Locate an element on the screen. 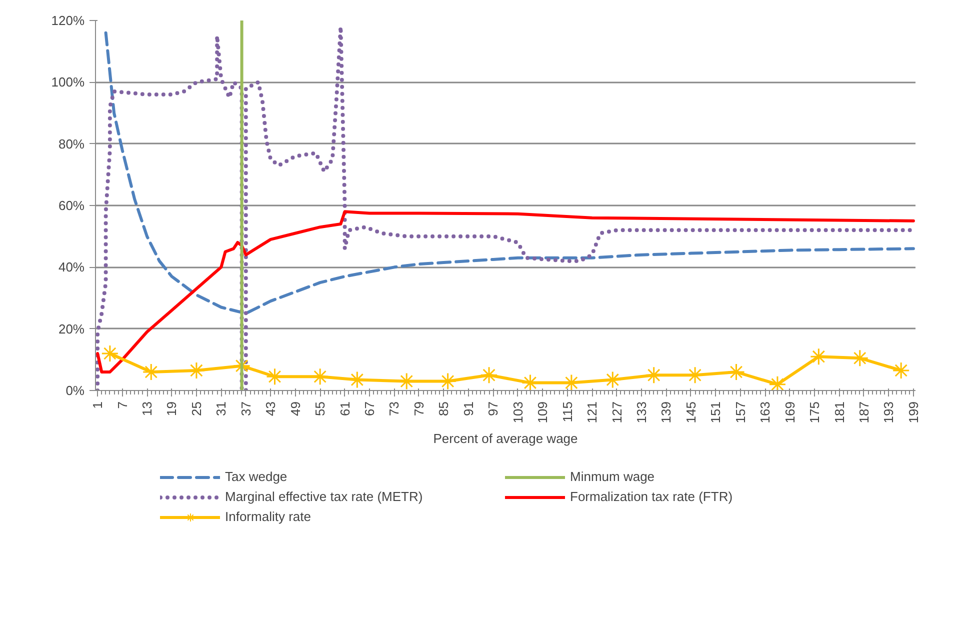  x-tick-label: 73 is located at coordinates (394, 408).